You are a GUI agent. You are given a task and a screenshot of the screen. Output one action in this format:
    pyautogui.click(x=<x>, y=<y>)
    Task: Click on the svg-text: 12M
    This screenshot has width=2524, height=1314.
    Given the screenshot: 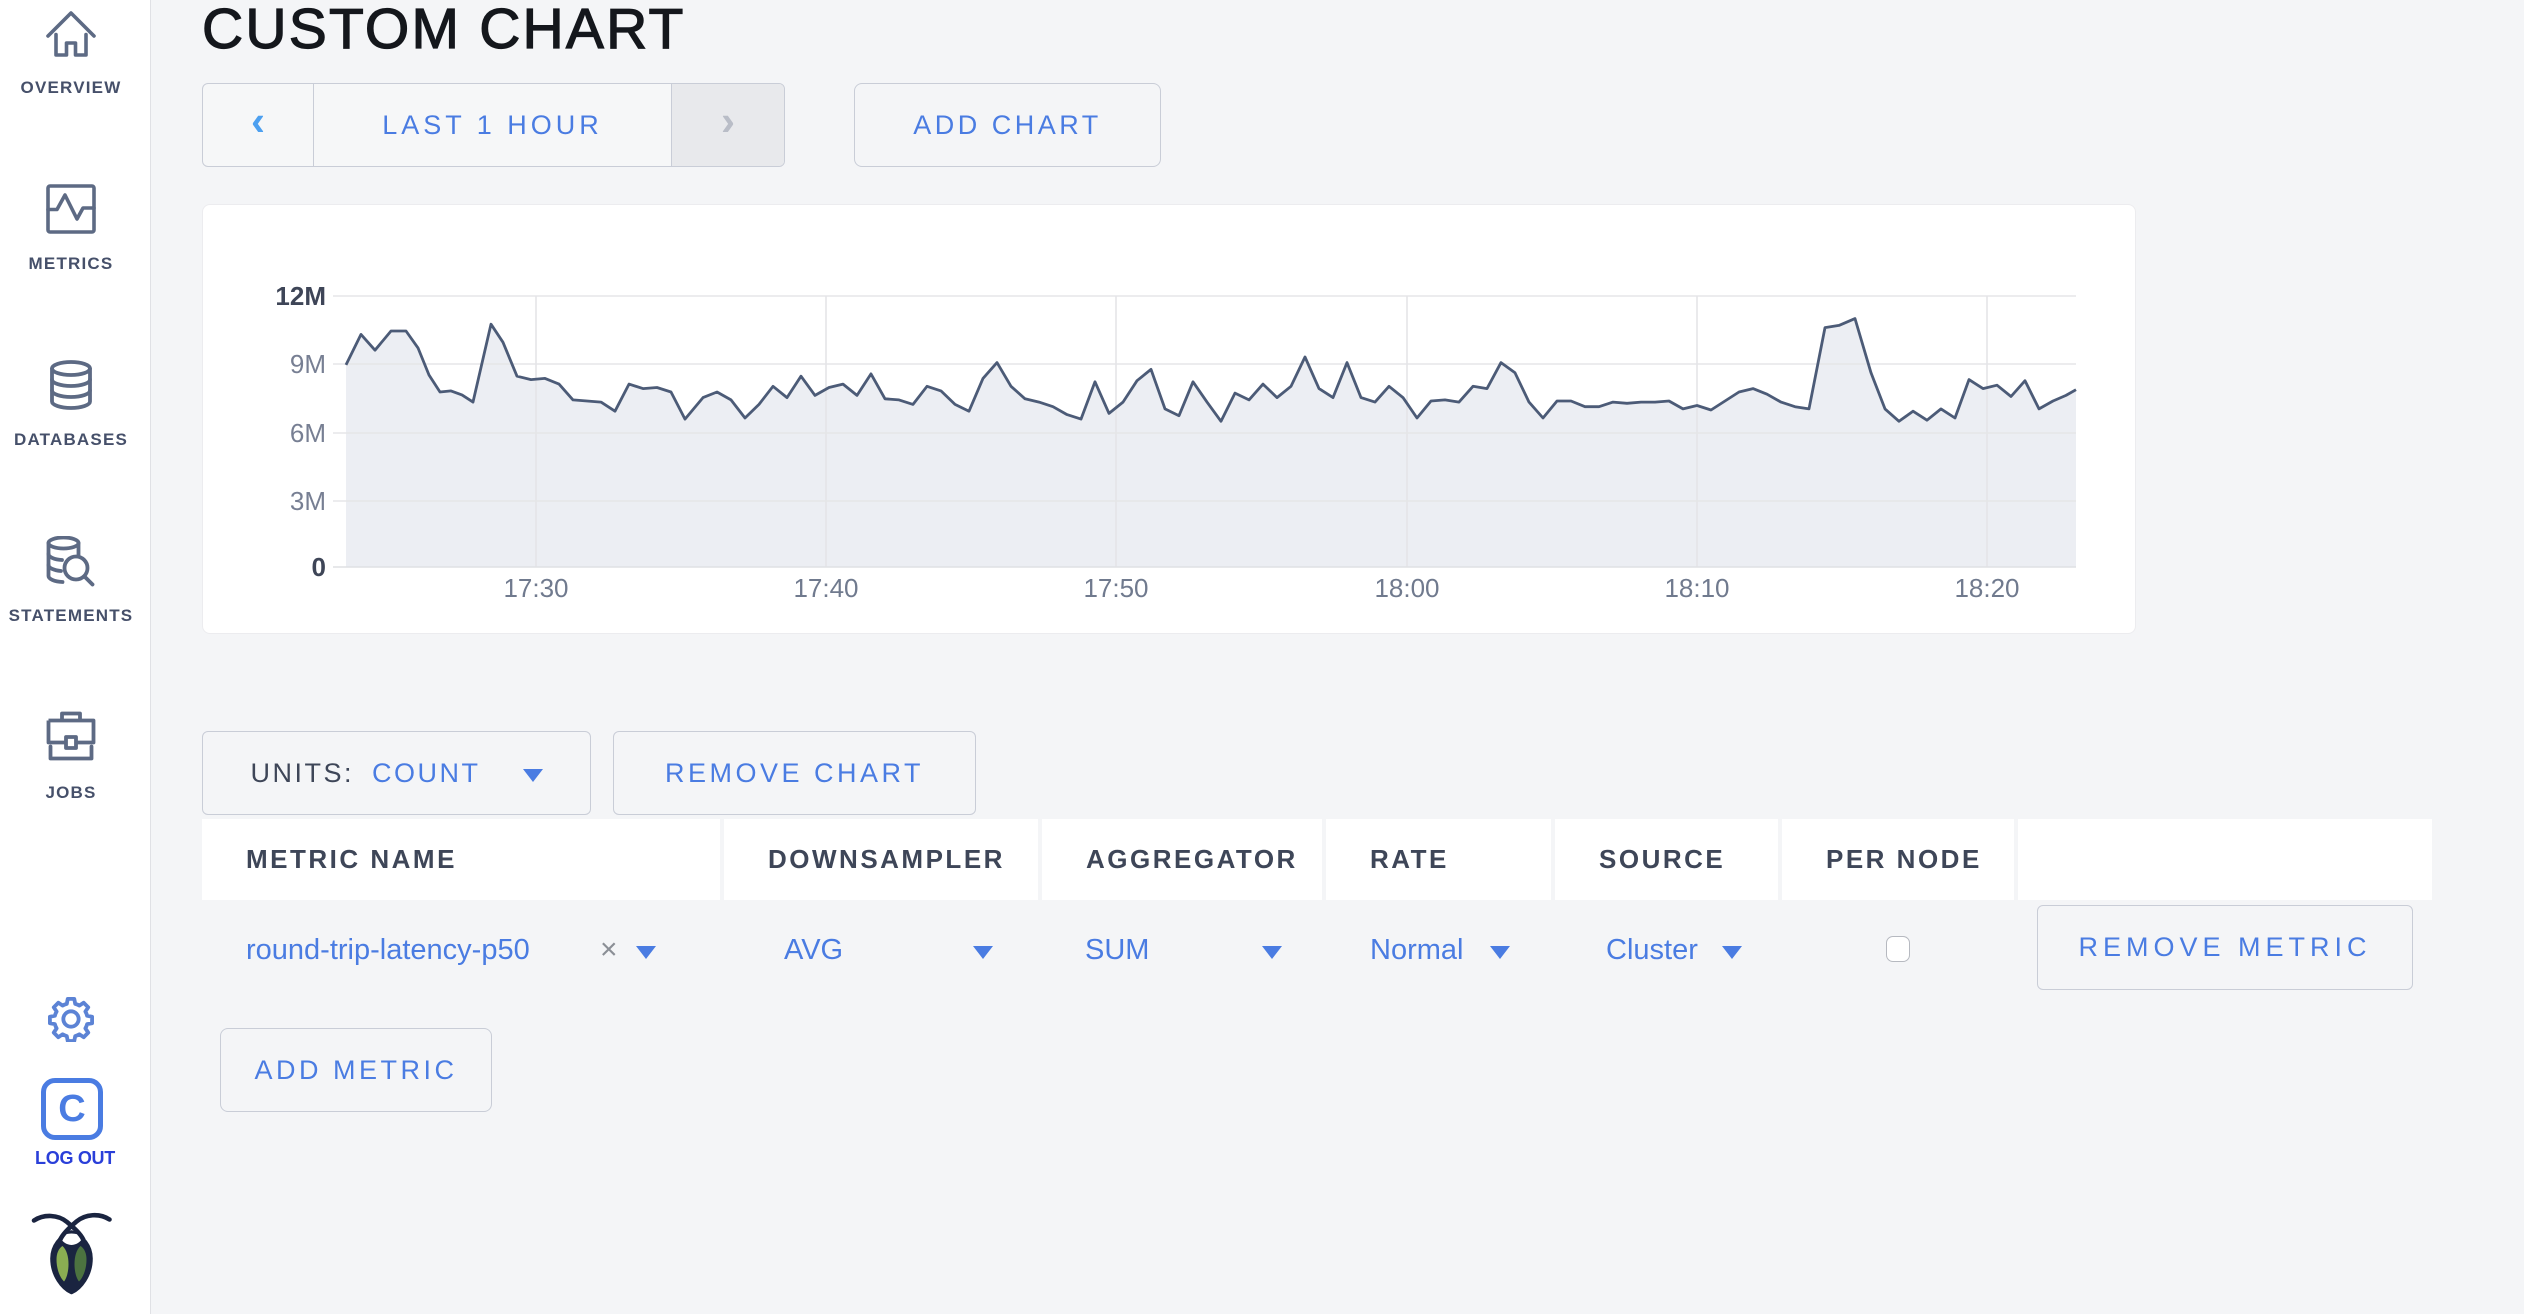 What is the action you would take?
    pyautogui.click(x=300, y=296)
    